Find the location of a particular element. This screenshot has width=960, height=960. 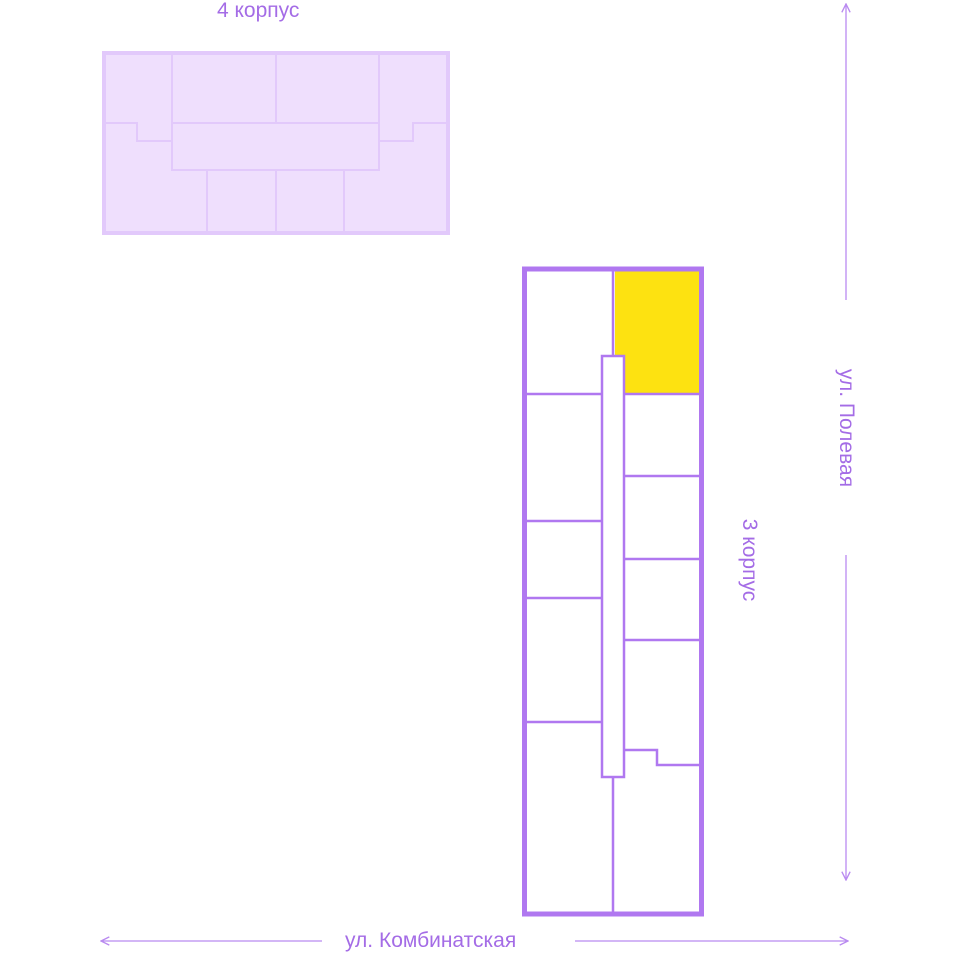

building-4-label: 4 корпус is located at coordinates (258, 11).